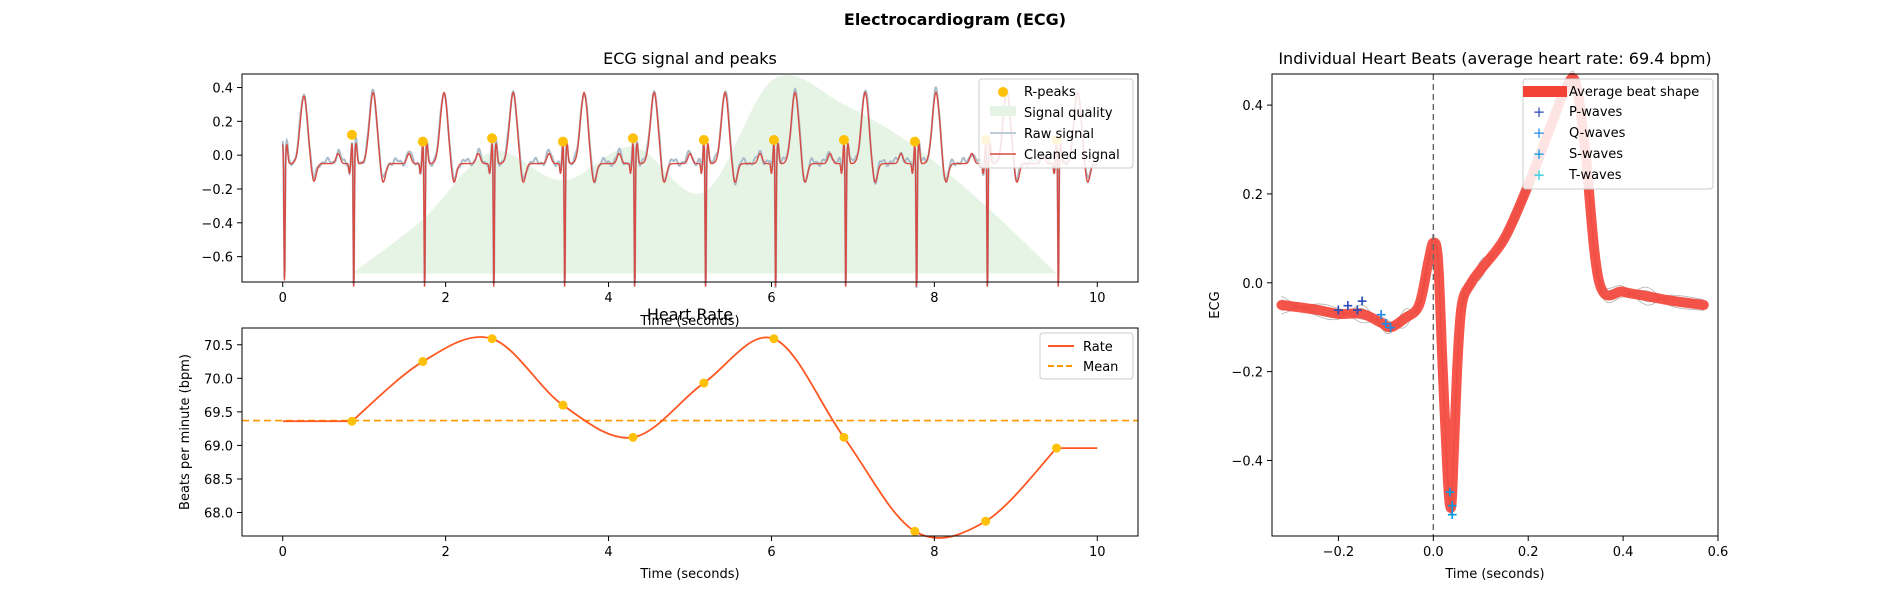 The width and height of the screenshot is (1900, 600). Describe the element at coordinates (1545, 91) in the screenshot. I see `legend-average-beat-swatch` at that location.